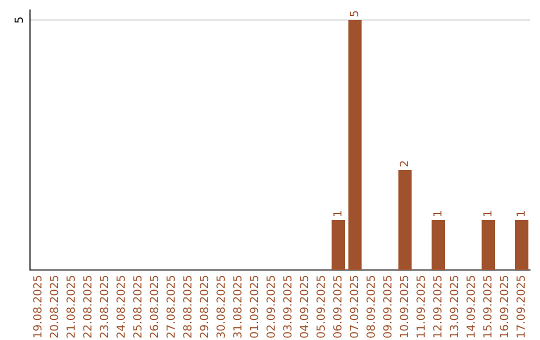 The height and width of the screenshot is (340, 540). What do you see at coordinates (437, 307) in the screenshot?
I see `x-tick-label: 12.09.2025` at bounding box center [437, 307].